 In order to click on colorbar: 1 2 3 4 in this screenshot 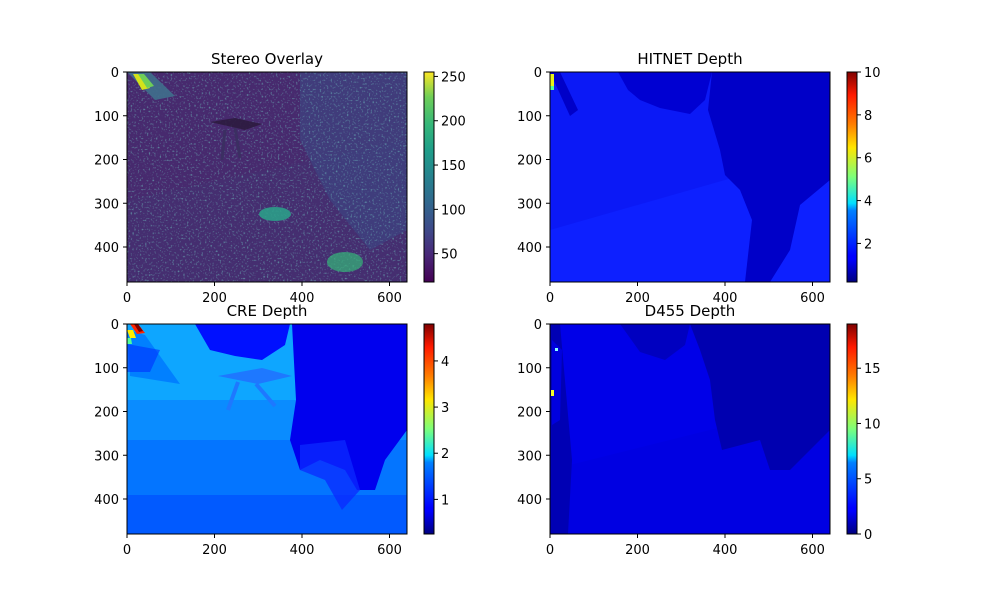, I will do `click(436, 429)`.